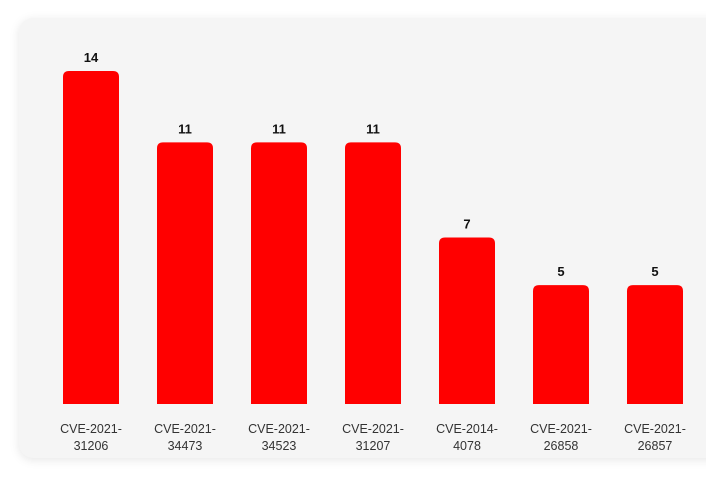 Image resolution: width=706 pixels, height=477 pixels. I want to click on x-tick-label-5-line-1: 26858, so click(561, 446).